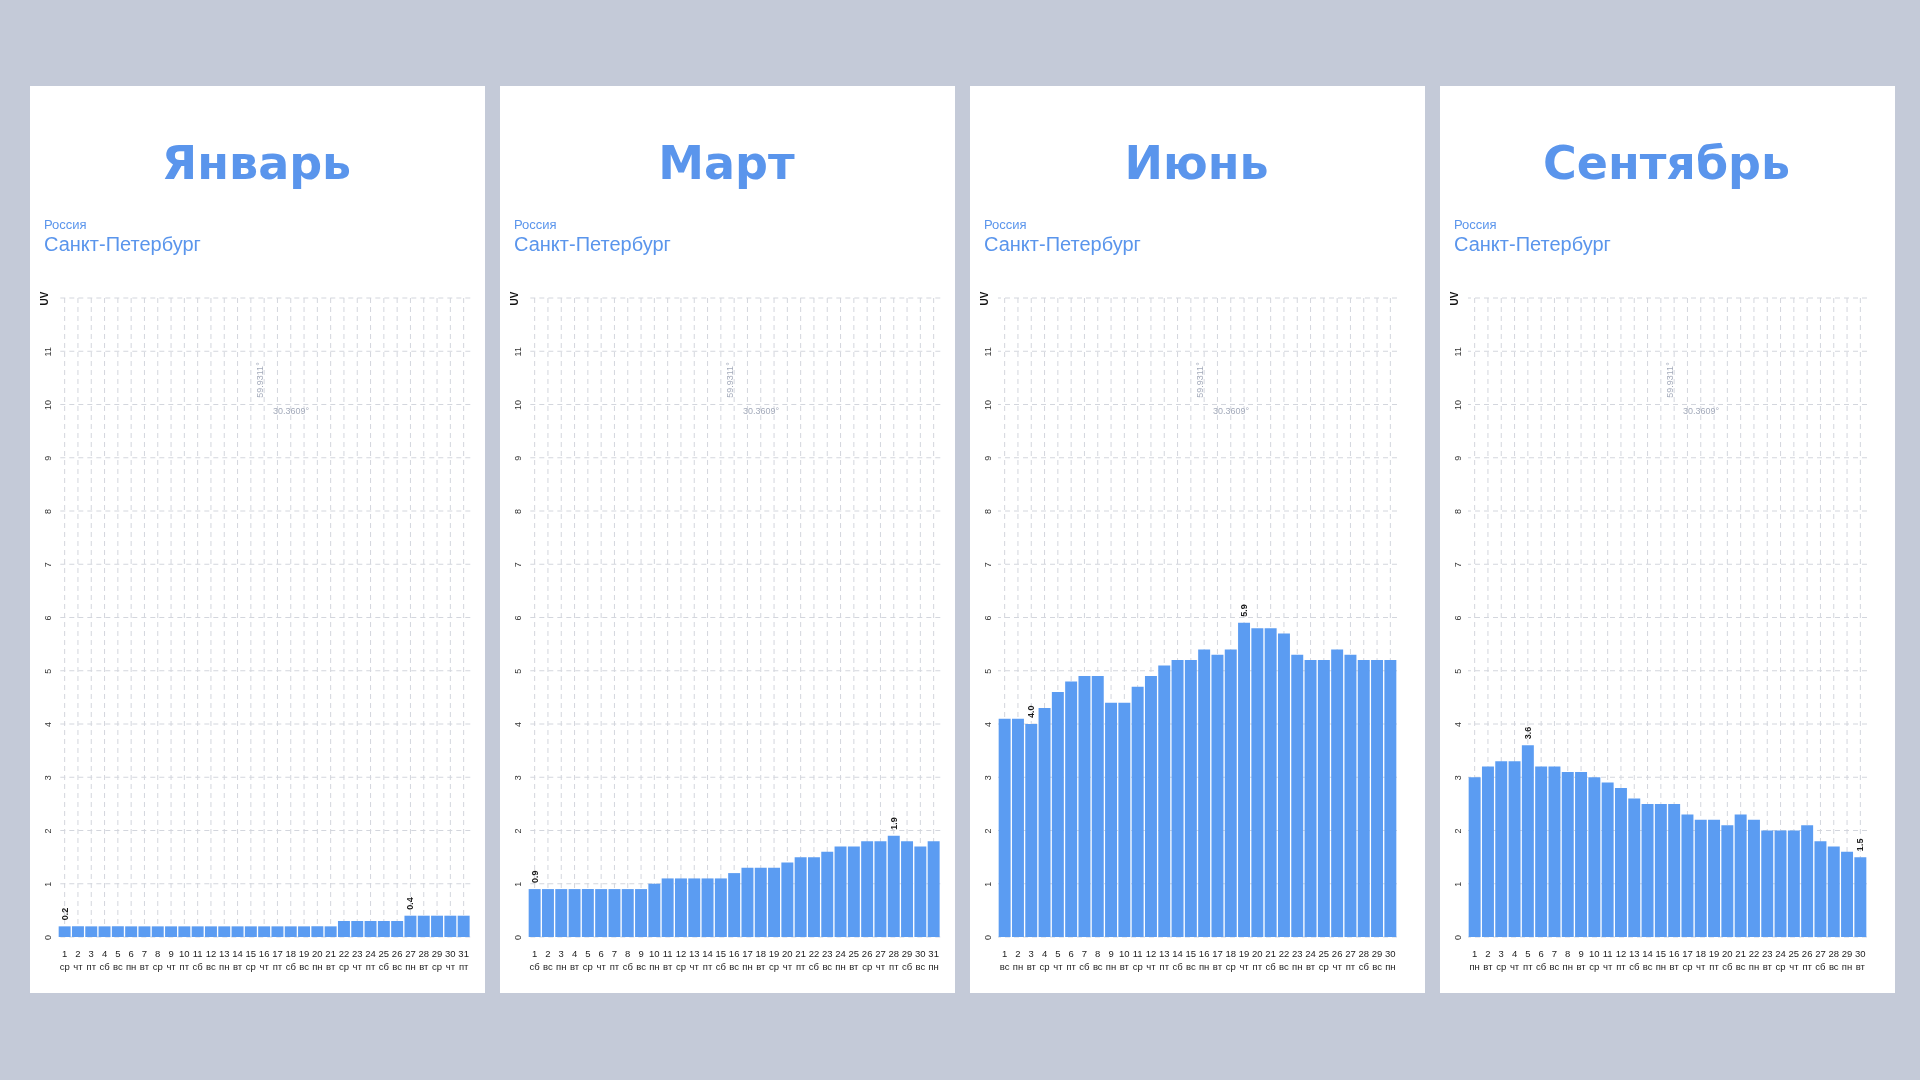 The height and width of the screenshot is (1080, 1920). I want to click on x-tick-label: 10 пт, so click(184, 959).